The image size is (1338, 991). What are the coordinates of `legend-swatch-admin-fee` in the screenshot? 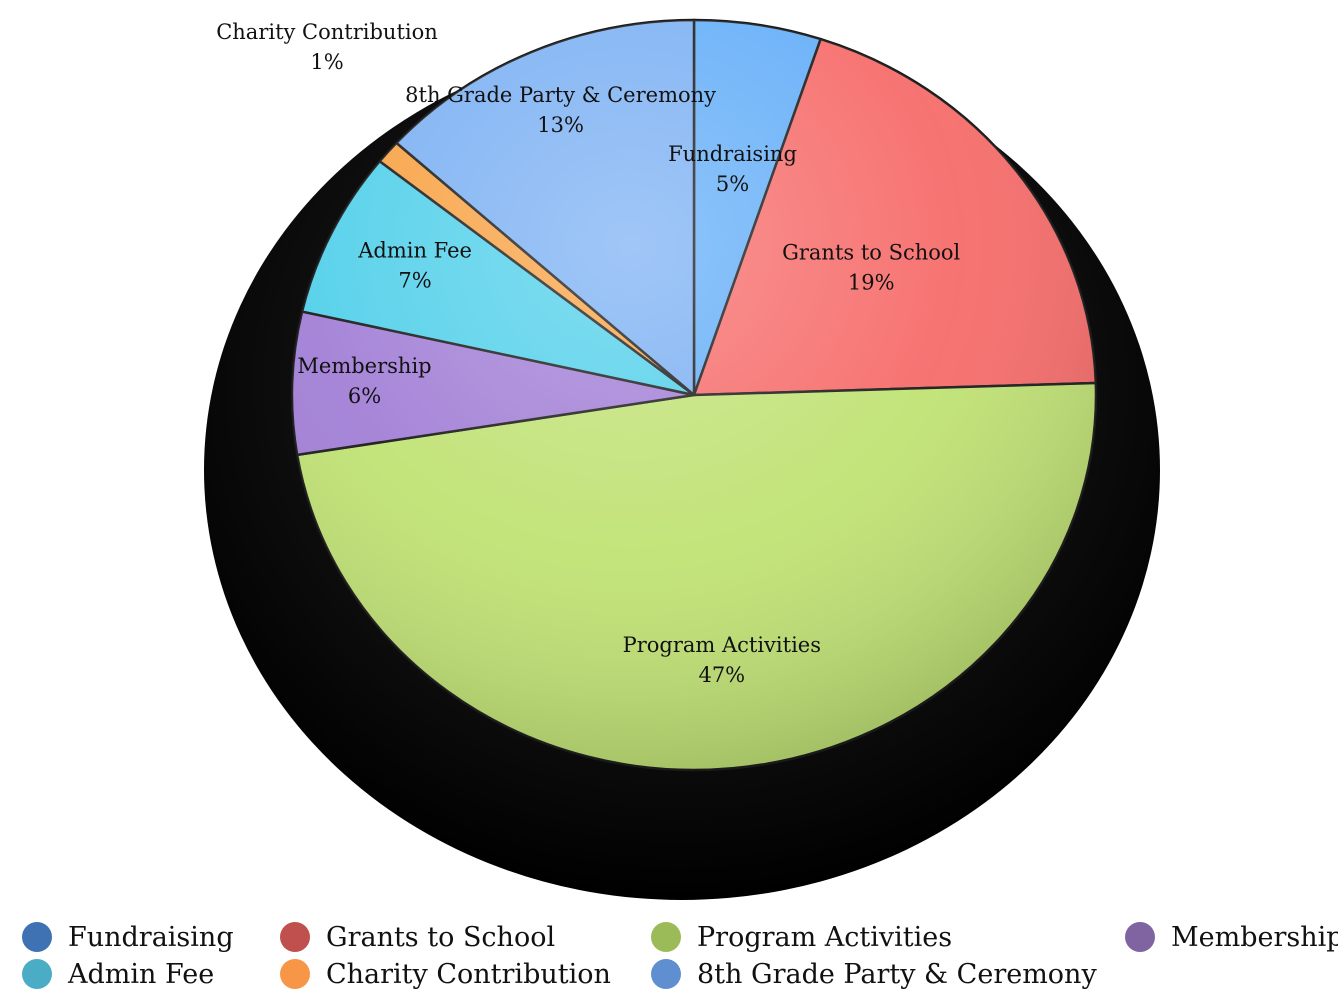 It's located at (37, 974).